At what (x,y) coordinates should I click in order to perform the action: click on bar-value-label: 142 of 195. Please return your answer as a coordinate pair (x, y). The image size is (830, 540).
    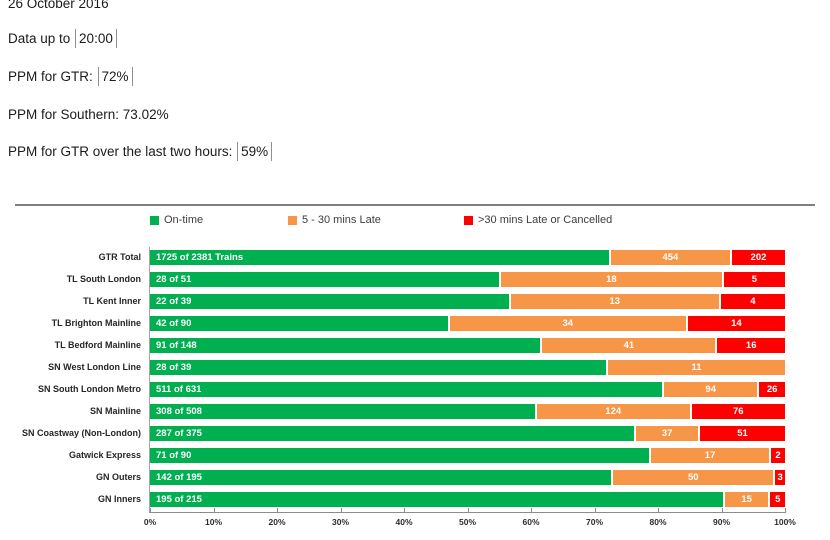
    Looking at the image, I should click on (179, 477).